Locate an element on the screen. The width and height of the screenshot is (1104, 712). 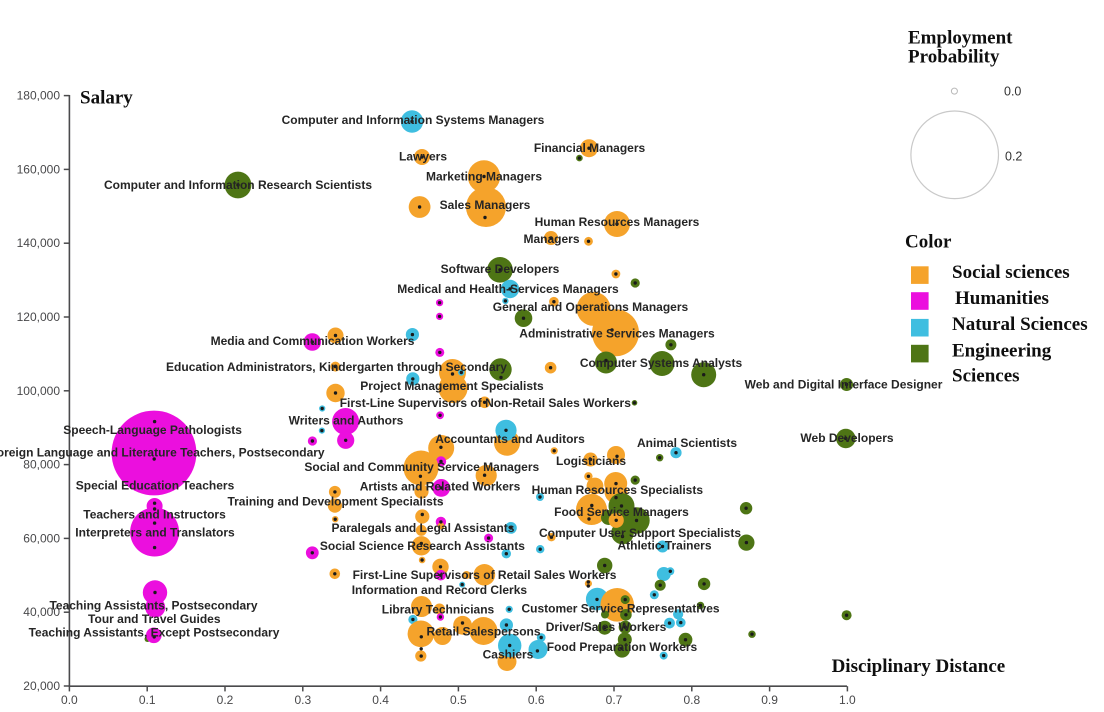
svg-text: Information and Record Clerks is located at coordinates (440, 590).